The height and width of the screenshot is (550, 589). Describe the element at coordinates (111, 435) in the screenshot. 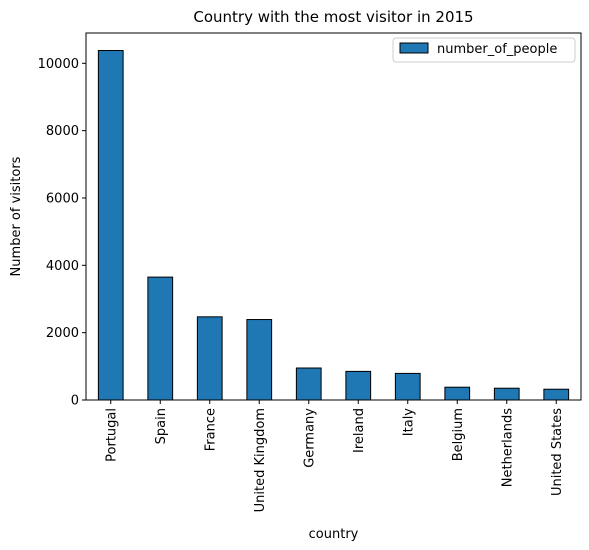

I see `x-tick-label: Portugal` at that location.